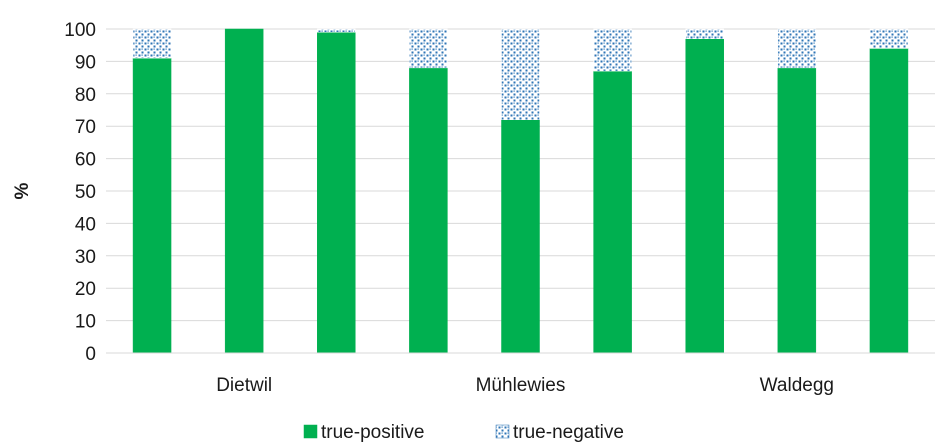 The height and width of the screenshot is (443, 941). I want to click on y-tick-label: 100, so click(80, 30).